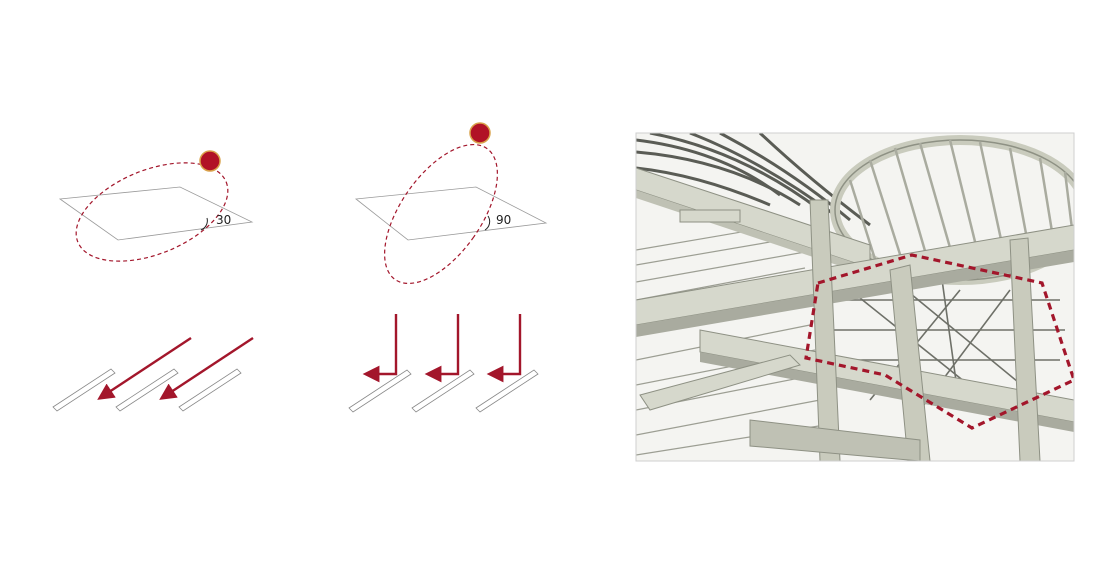 This screenshot has height=571, width=1104. I want to click on angle-label: 90, so click(503, 220).